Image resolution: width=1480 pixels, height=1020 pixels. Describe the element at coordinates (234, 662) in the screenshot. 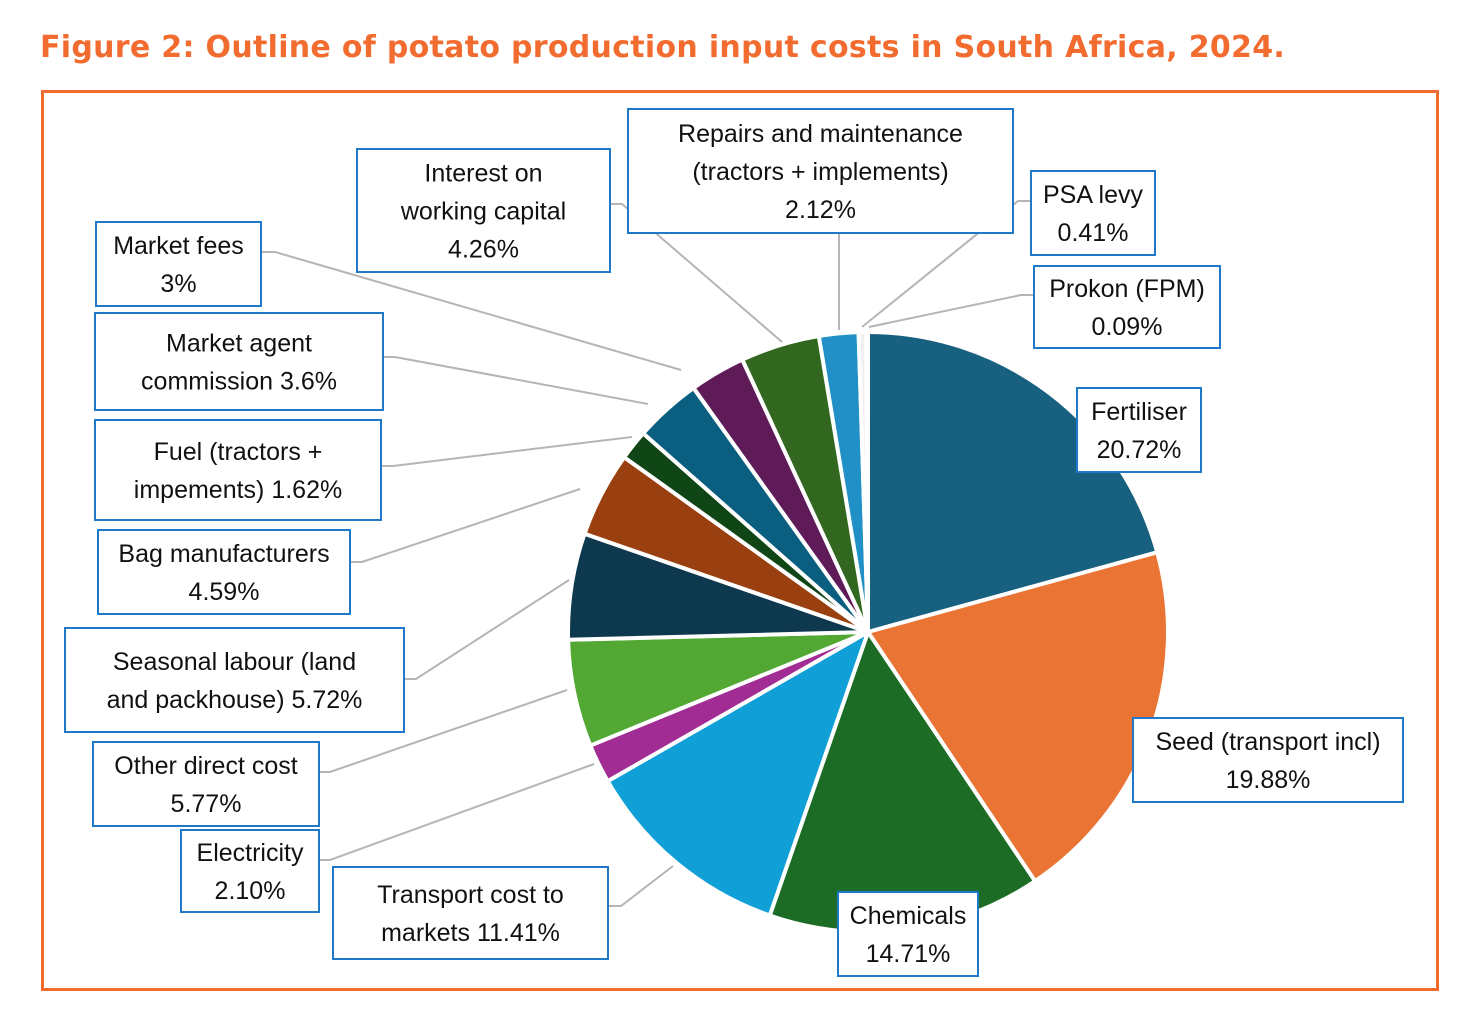

I see `data-label-text: Seasonal labour (land` at that location.